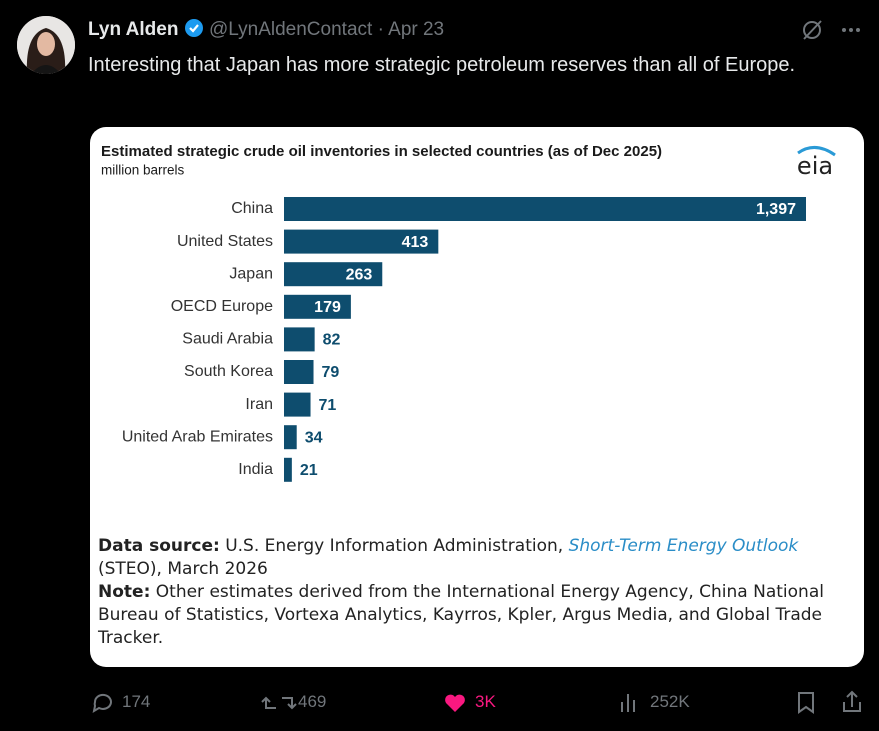 The height and width of the screenshot is (731, 879). I want to click on value-label: 263, so click(359, 274).